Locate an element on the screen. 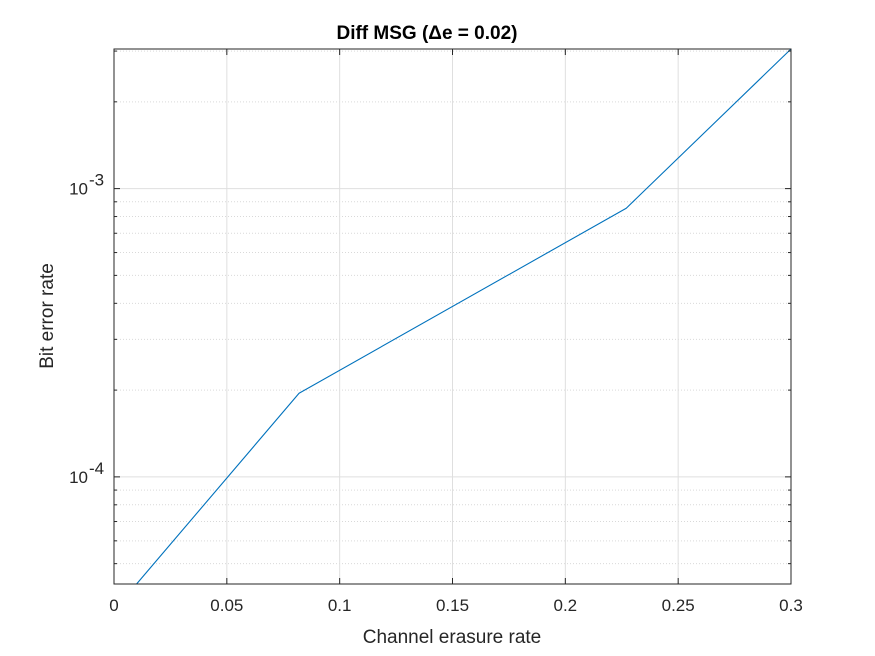 The height and width of the screenshot is (656, 875). x-tick-label: 0.05 is located at coordinates (226, 605).